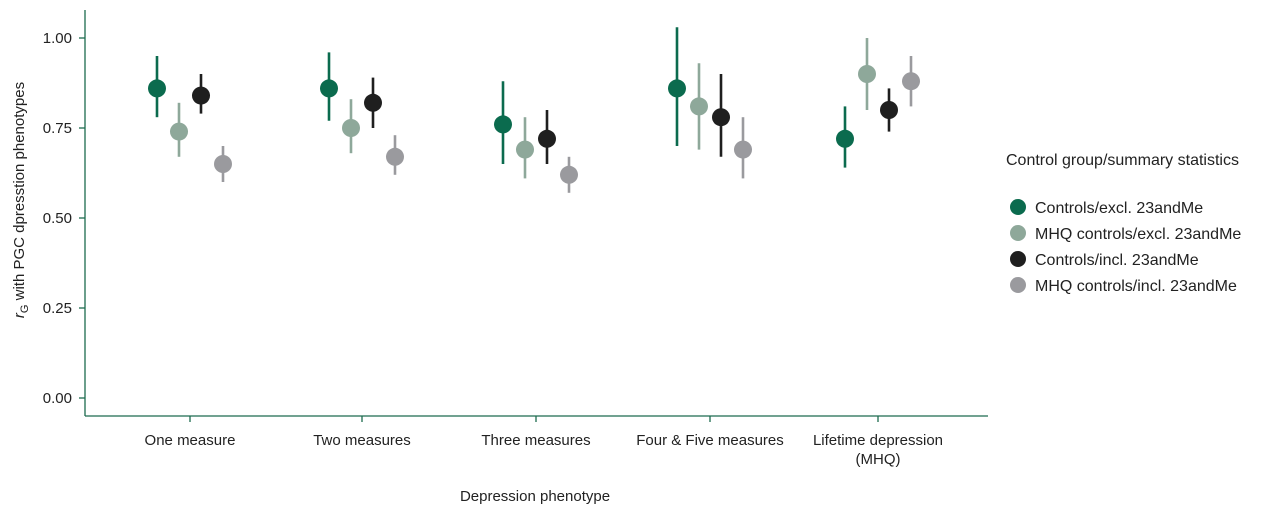  Describe the element at coordinates (878, 459) in the screenshot. I see `x-tick-label: (MHQ)` at that location.